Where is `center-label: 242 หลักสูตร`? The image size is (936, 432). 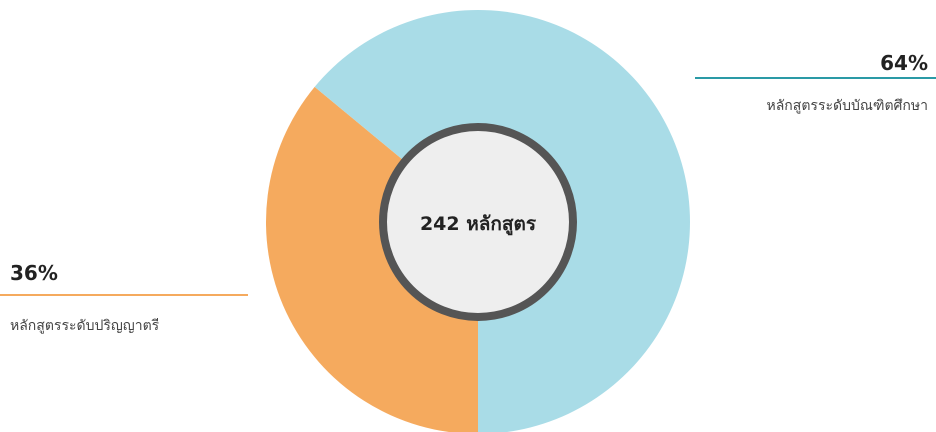
center-label: 242 หลักสูตร is located at coordinates (478, 224).